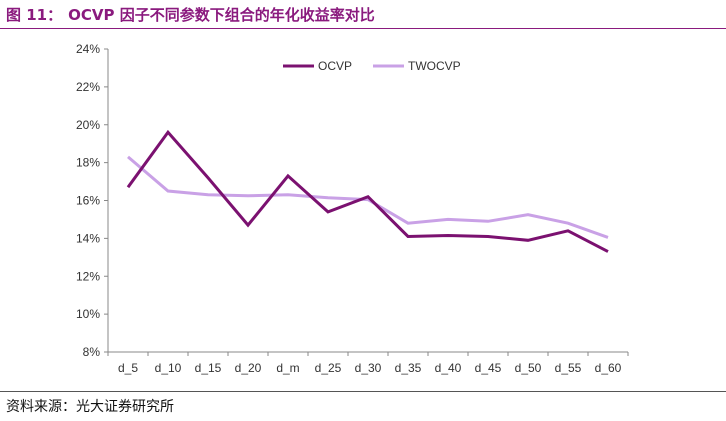  Describe the element at coordinates (88, 201) in the screenshot. I see `y-tick-label: 16%` at that location.